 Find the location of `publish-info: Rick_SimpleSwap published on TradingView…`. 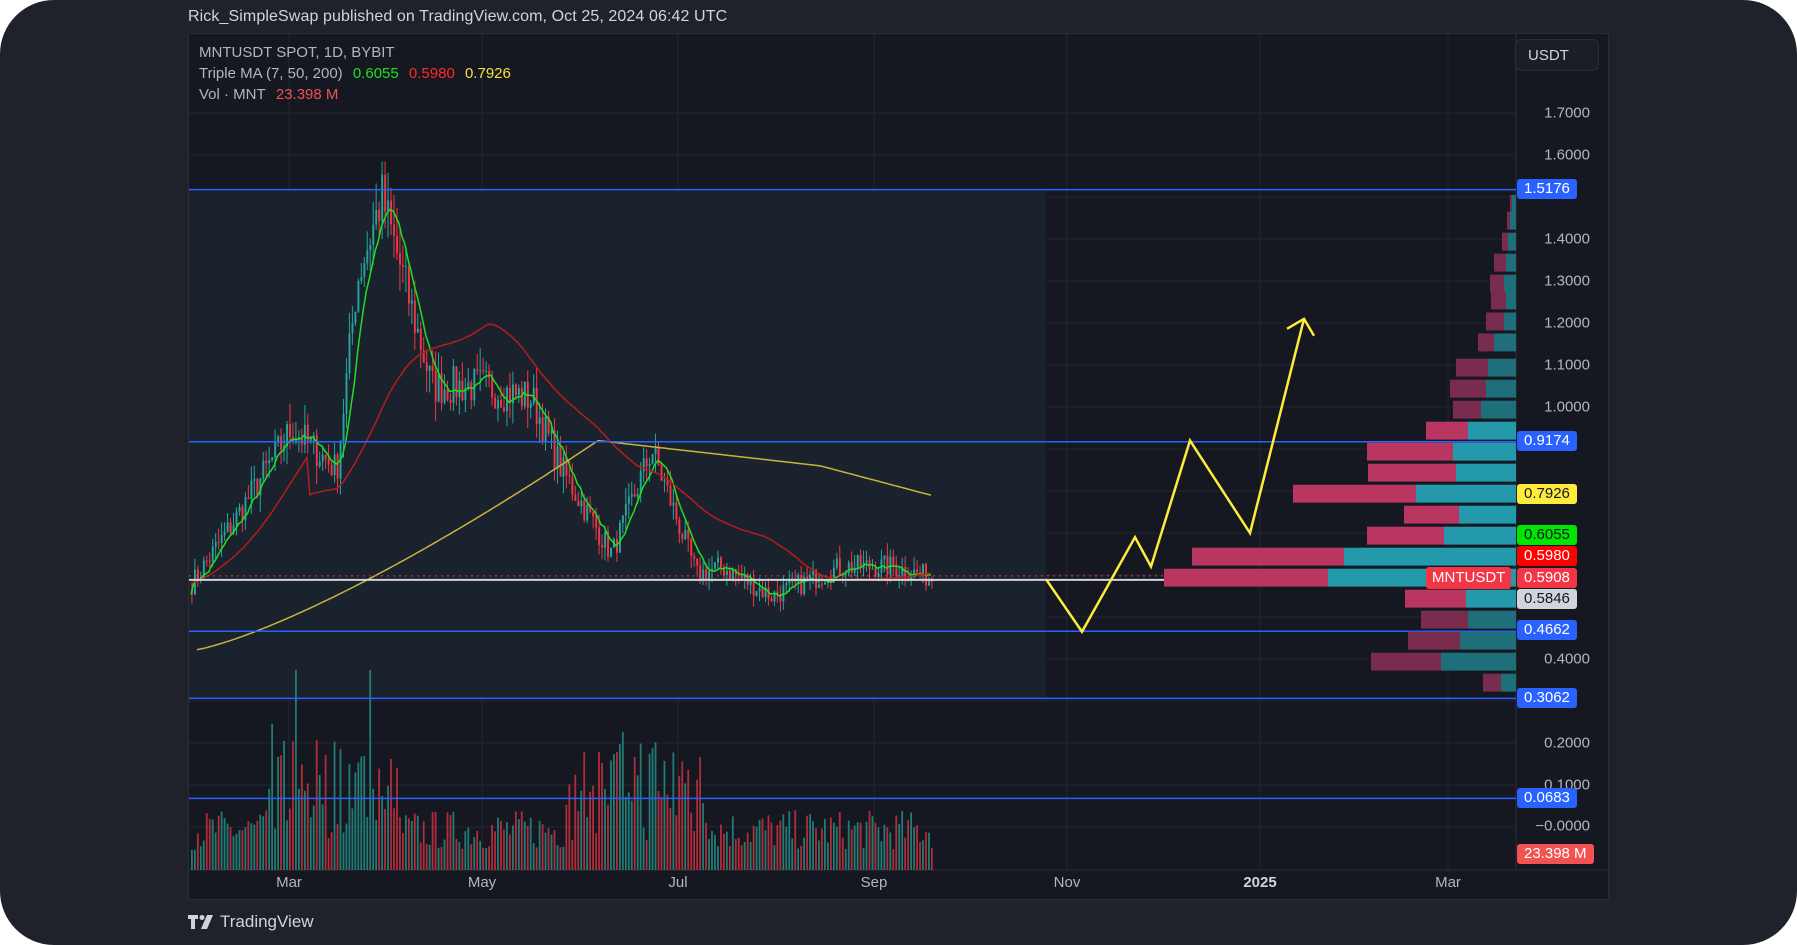

publish-info: Rick_SimpleSwap published on TradingView… is located at coordinates (458, 16).